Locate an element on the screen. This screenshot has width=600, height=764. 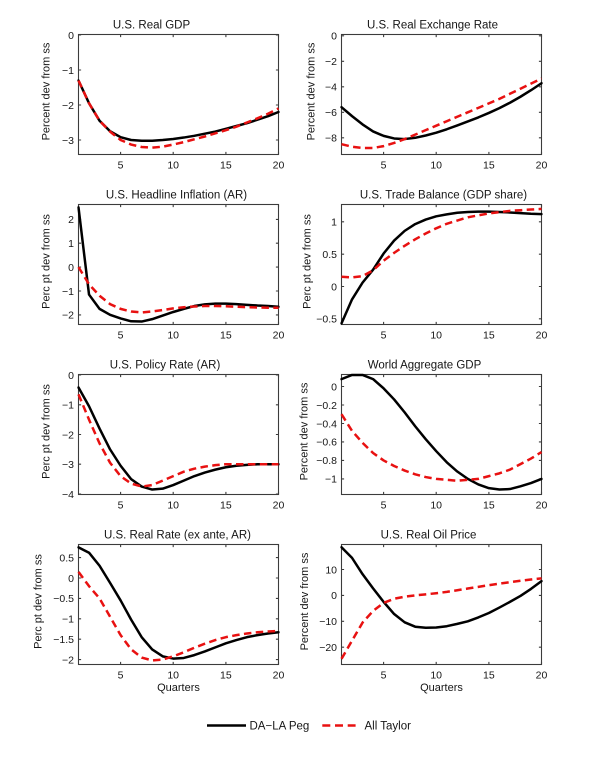
svg-text: −0.6 is located at coordinates (326, 443).